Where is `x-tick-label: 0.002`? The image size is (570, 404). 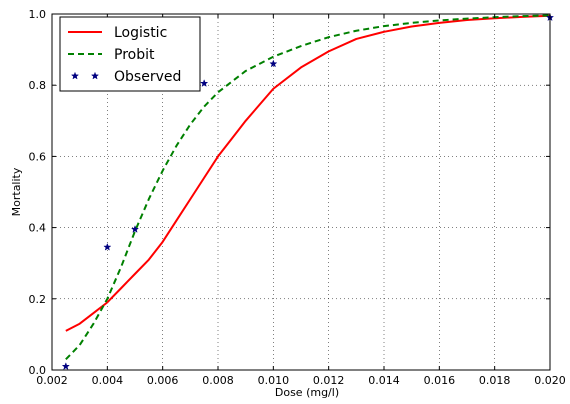 x-tick-label: 0.002 is located at coordinates (52, 380).